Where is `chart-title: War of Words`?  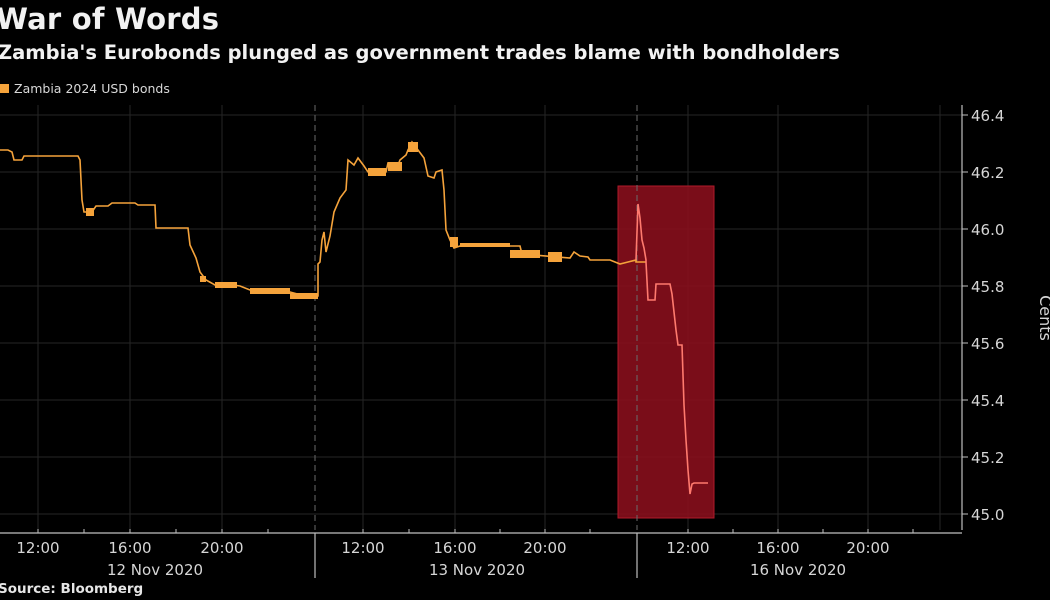 chart-title: War of Words is located at coordinates (110, 19).